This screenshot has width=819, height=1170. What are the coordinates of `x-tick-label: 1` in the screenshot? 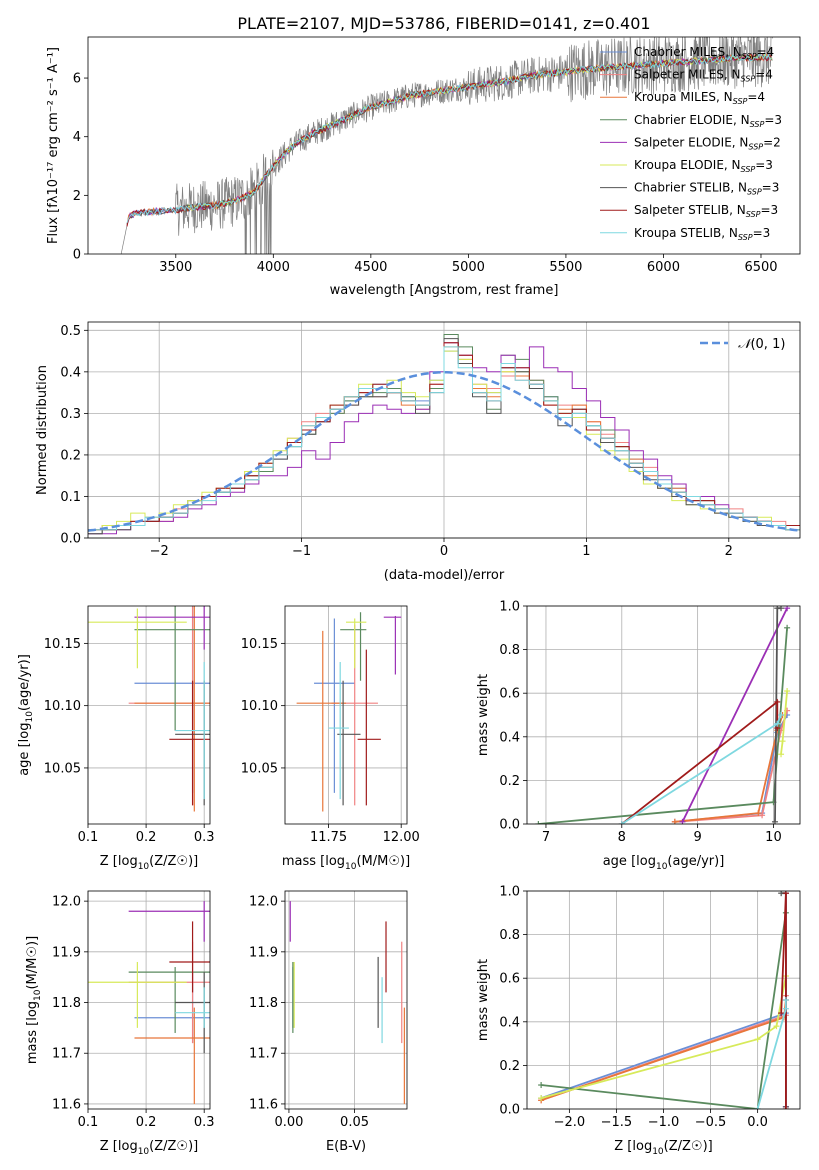 It's located at (586, 551).